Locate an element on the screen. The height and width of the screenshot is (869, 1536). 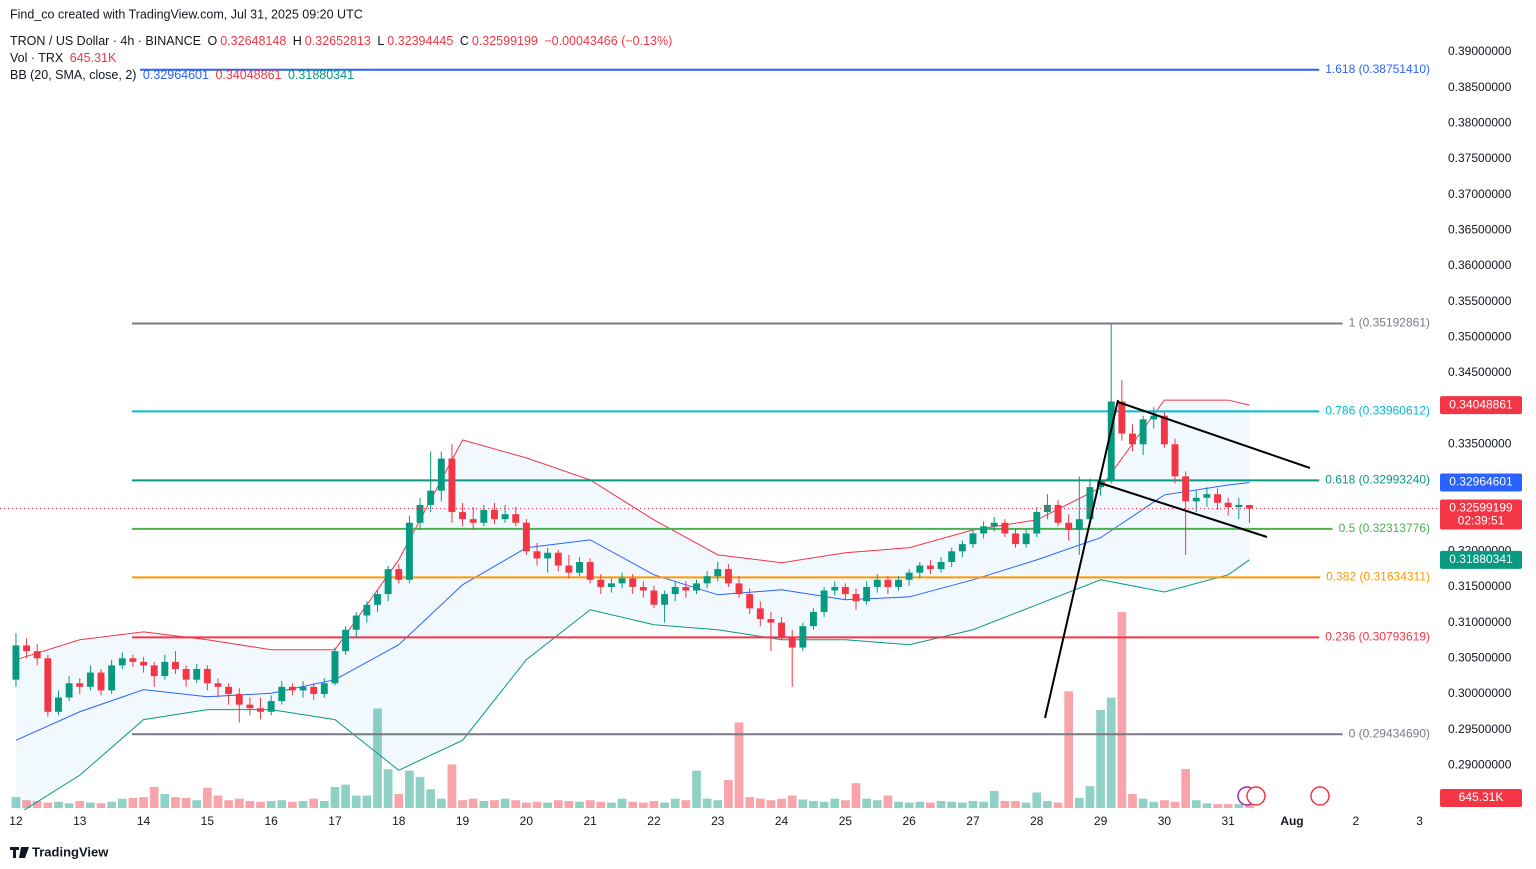
x-tick-label: 27 is located at coordinates (973, 821).